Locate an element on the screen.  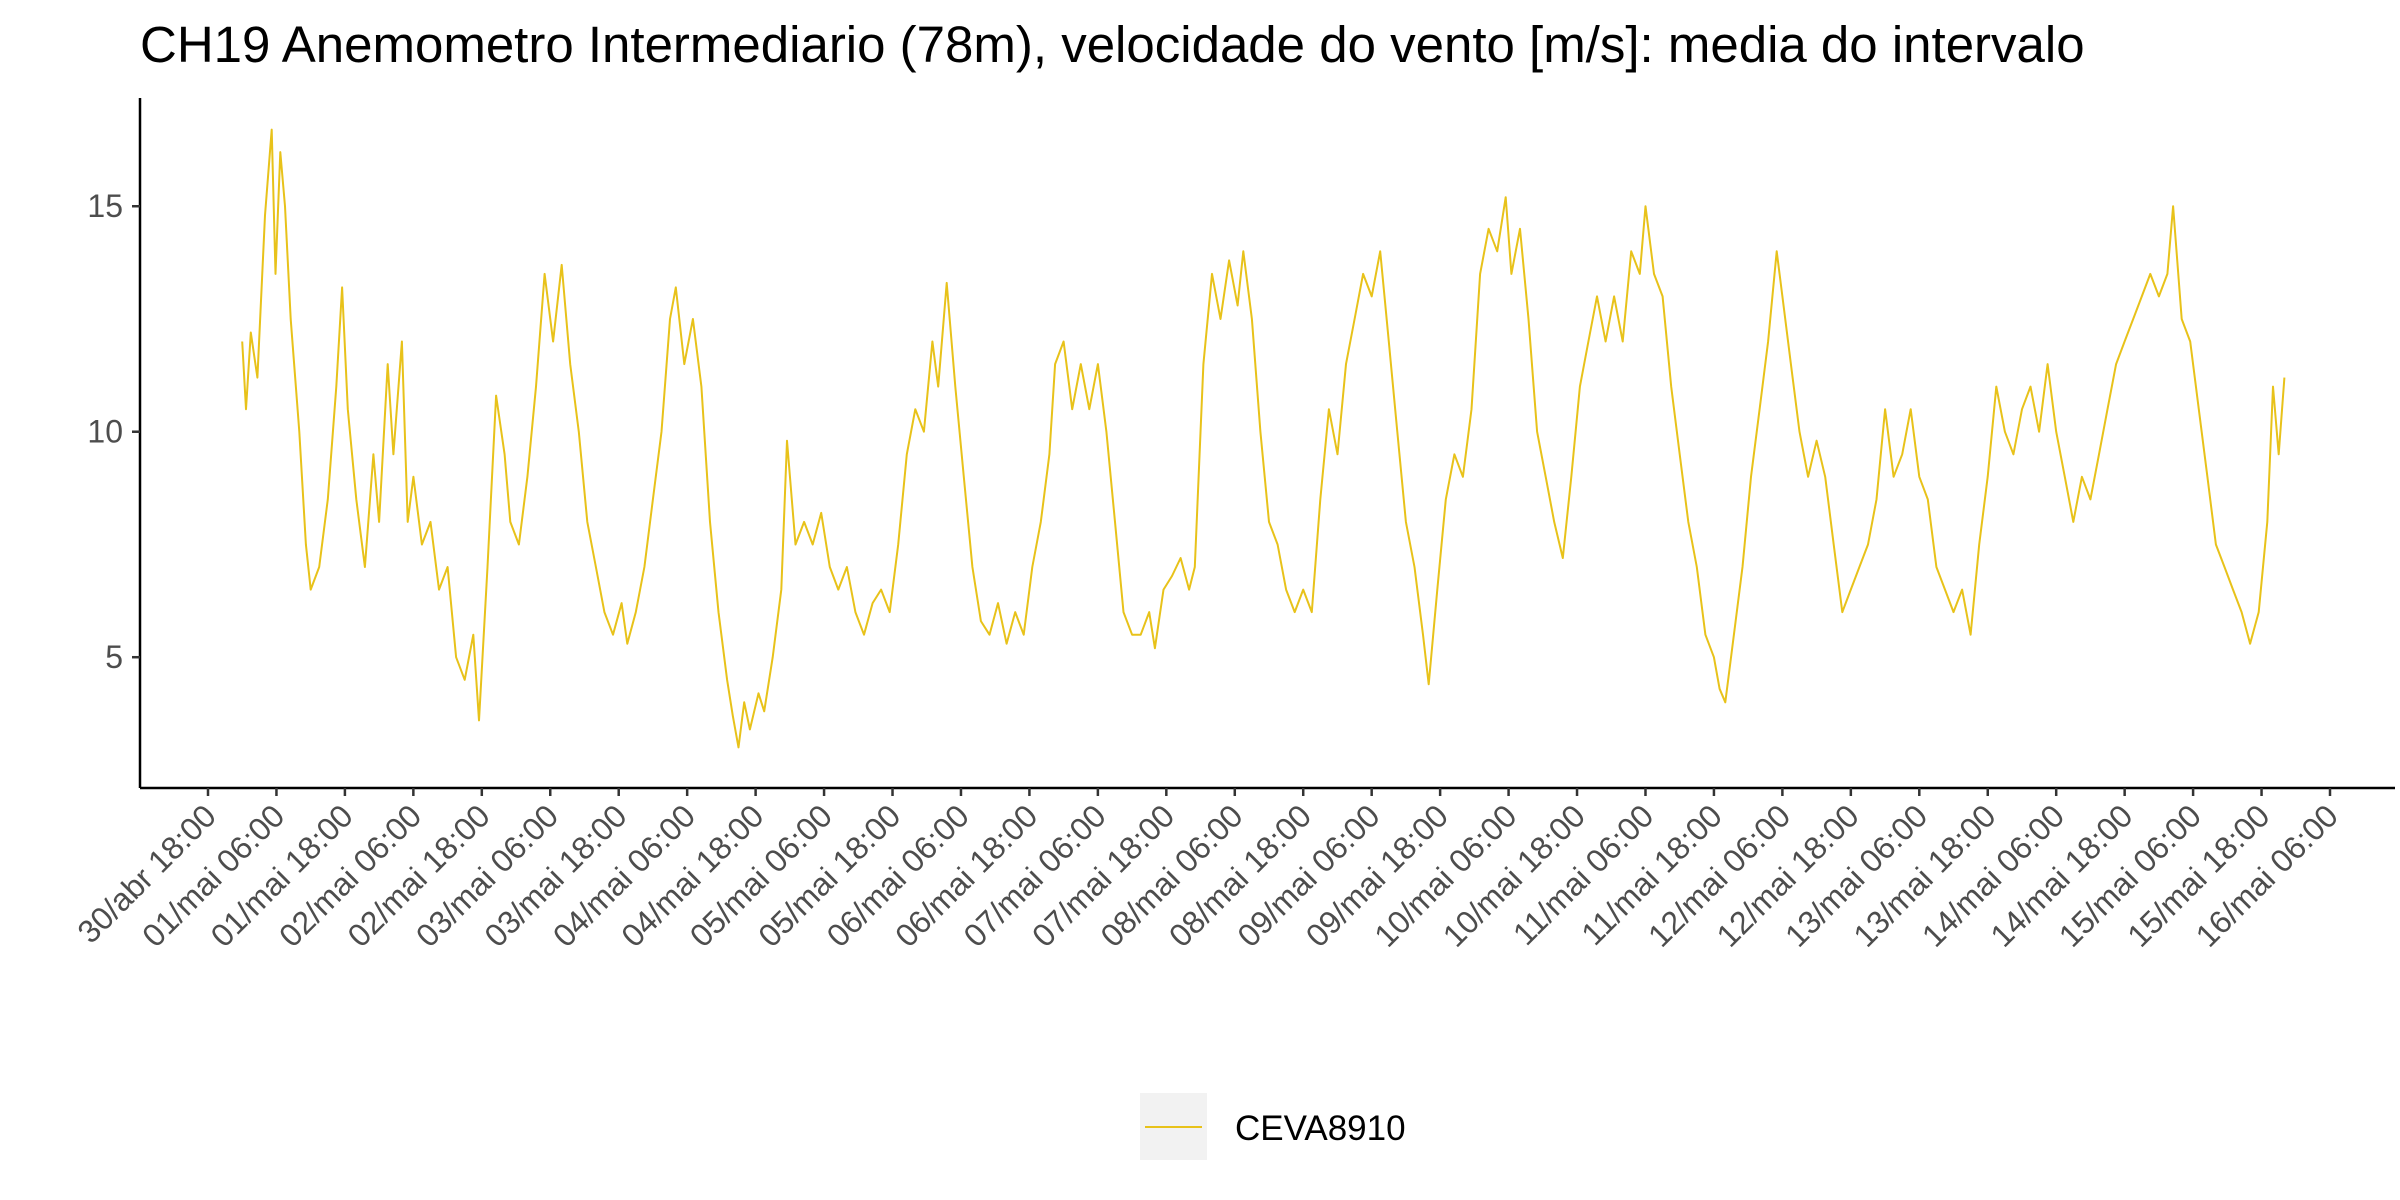
legend: CEVA8910 is located at coordinates (1273, 1126).